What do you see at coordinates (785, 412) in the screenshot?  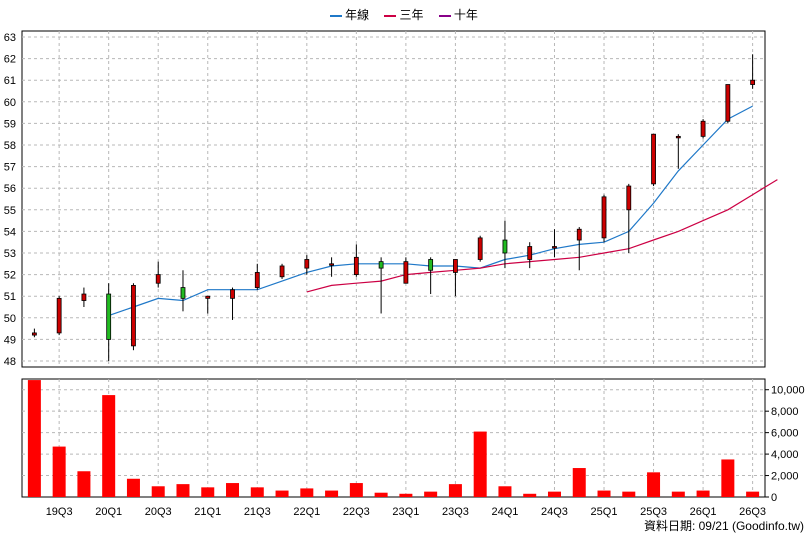 I see `volume-tick-label: 8,000` at bounding box center [785, 412].